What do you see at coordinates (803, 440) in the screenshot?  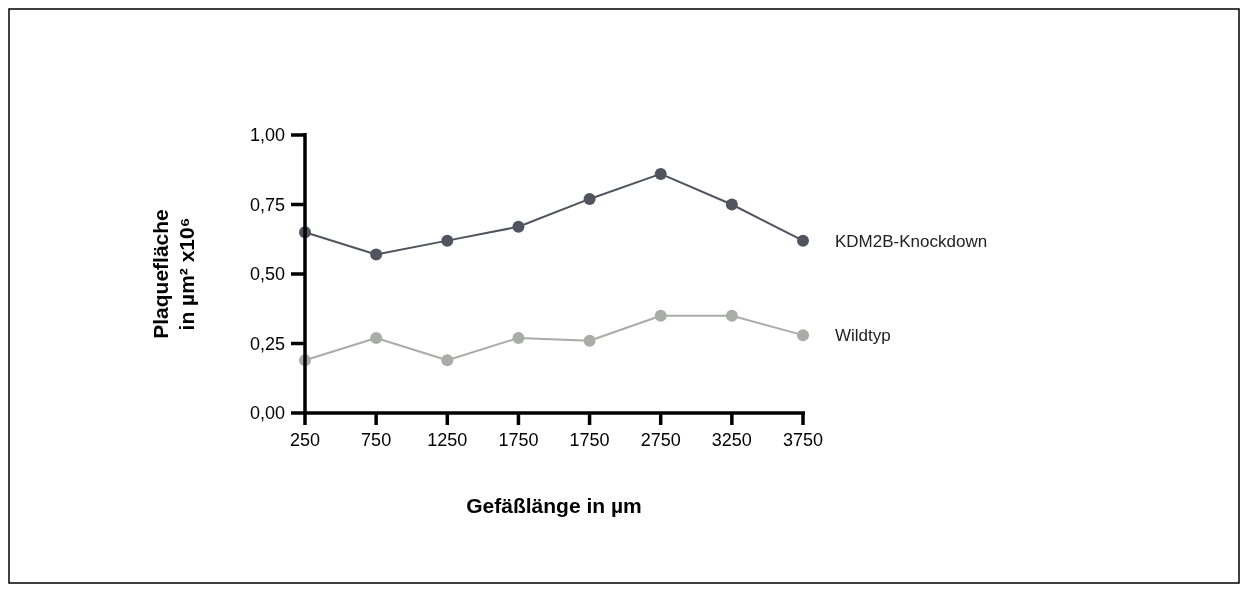 I see `x-tick-label: 3750` at bounding box center [803, 440].